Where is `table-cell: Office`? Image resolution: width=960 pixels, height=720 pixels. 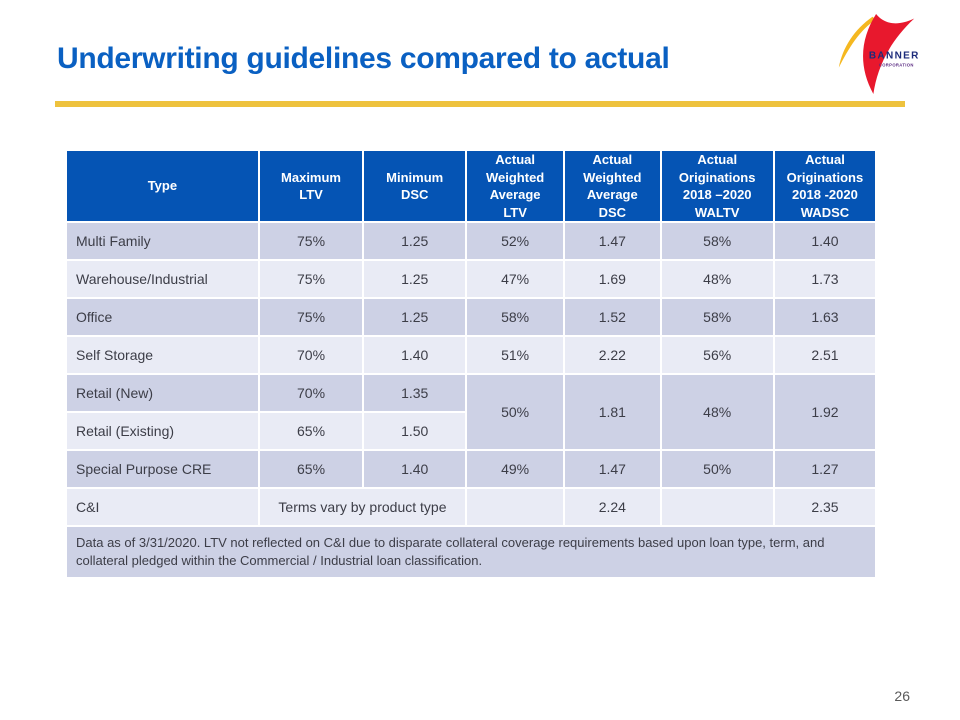
table-cell: Office is located at coordinates (162, 317).